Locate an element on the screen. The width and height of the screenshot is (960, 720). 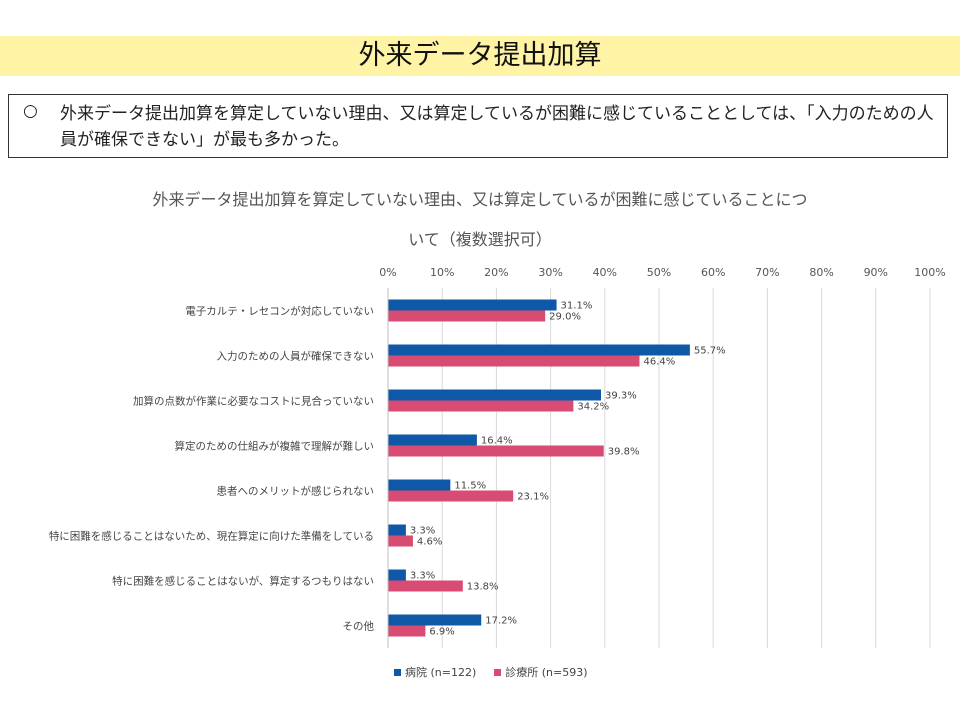
x-tick-label: 80% is located at coordinates (821, 272).